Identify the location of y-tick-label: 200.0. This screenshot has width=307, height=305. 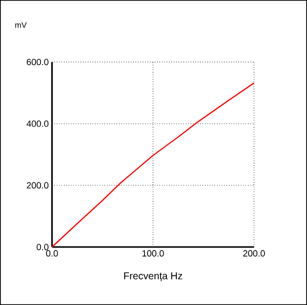
(37, 185).